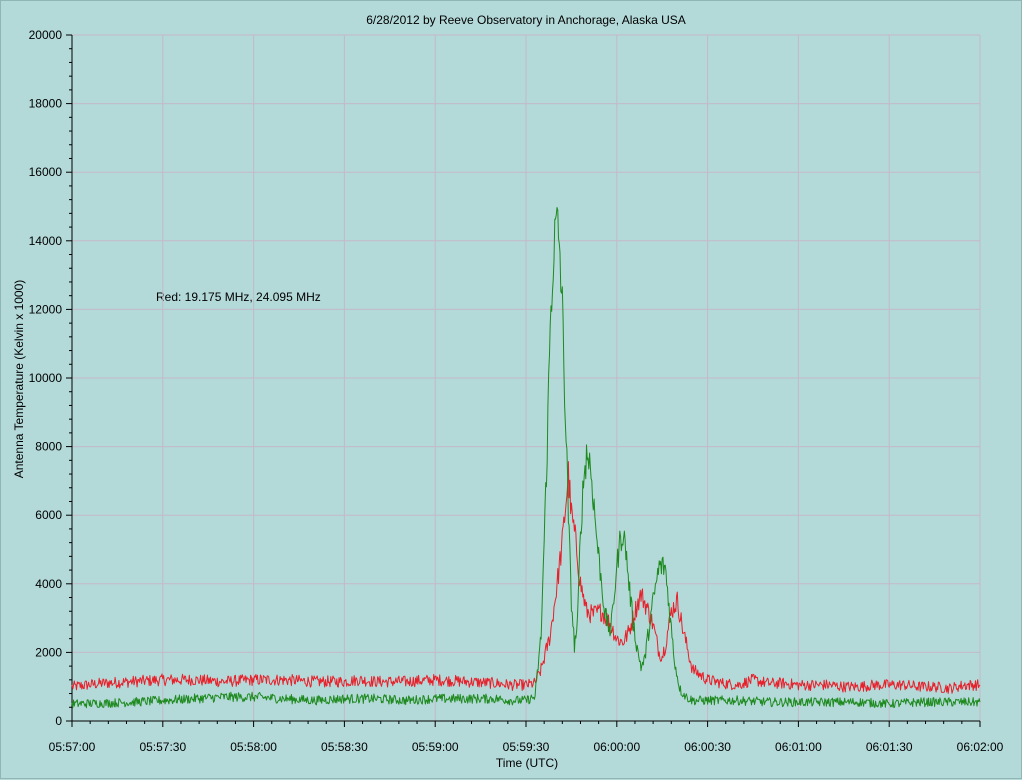 Image resolution: width=1022 pixels, height=780 pixels. What do you see at coordinates (980, 747) in the screenshot?
I see `x-tick-label: 06:02:00` at bounding box center [980, 747].